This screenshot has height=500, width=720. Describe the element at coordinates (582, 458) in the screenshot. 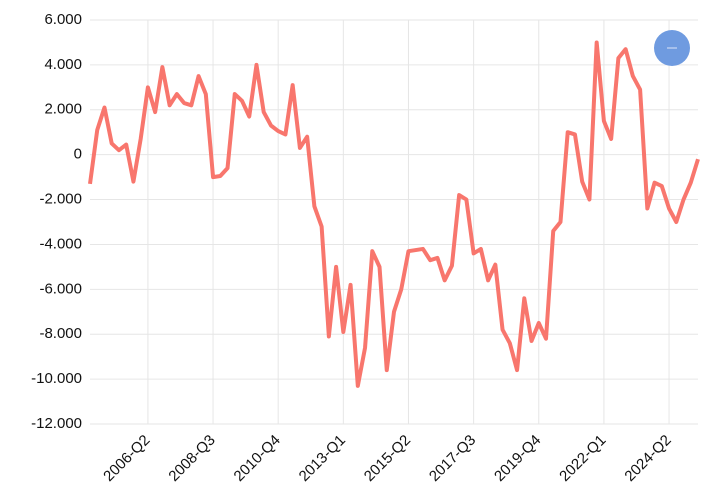

I see `x-tick-label: 2022-Q1` at that location.